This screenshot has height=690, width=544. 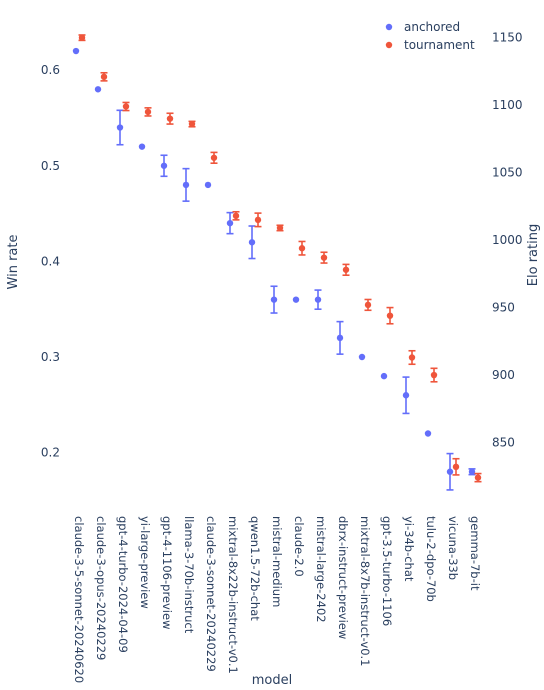 What do you see at coordinates (432, 27) in the screenshot?
I see `legend-label-anchored: anchored` at bounding box center [432, 27].